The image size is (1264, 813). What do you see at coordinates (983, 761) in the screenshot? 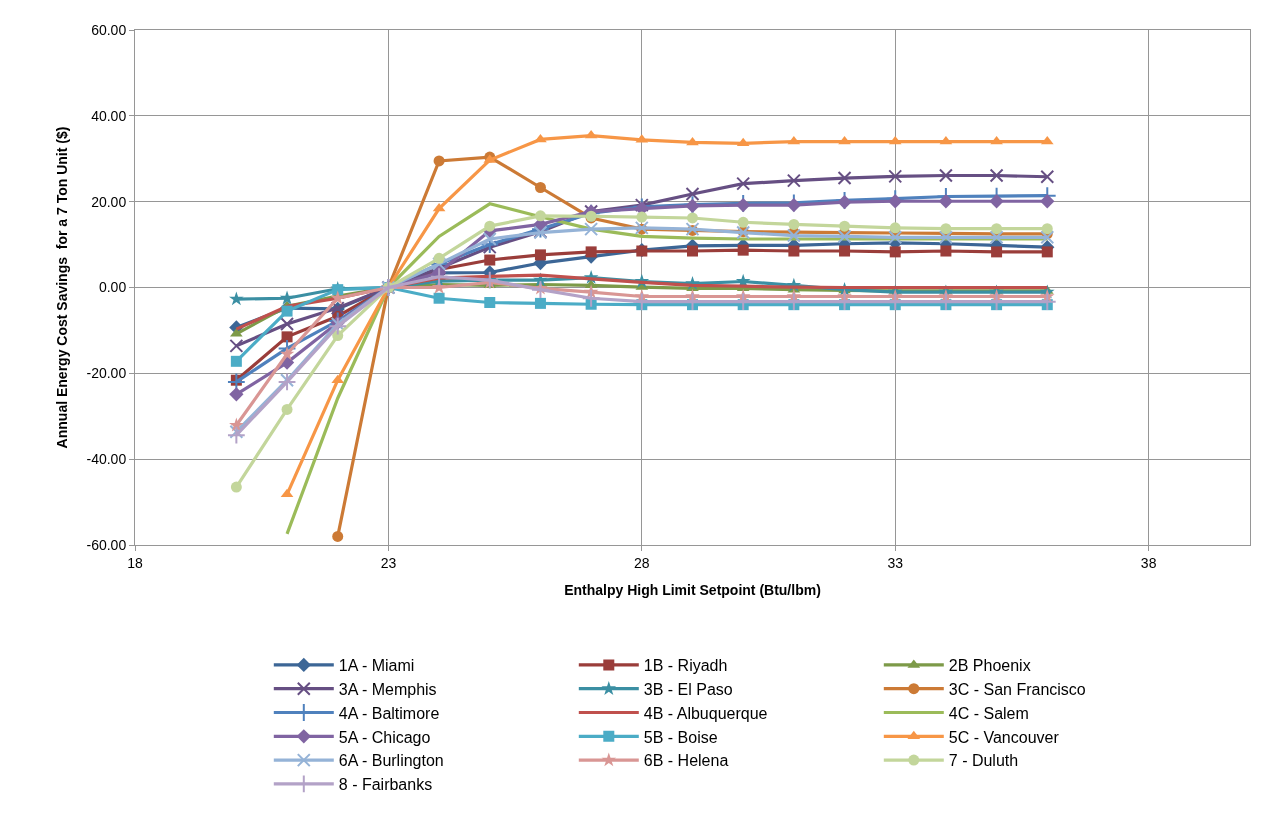
I see `legend-label: 7 - Duluth` at bounding box center [983, 761].